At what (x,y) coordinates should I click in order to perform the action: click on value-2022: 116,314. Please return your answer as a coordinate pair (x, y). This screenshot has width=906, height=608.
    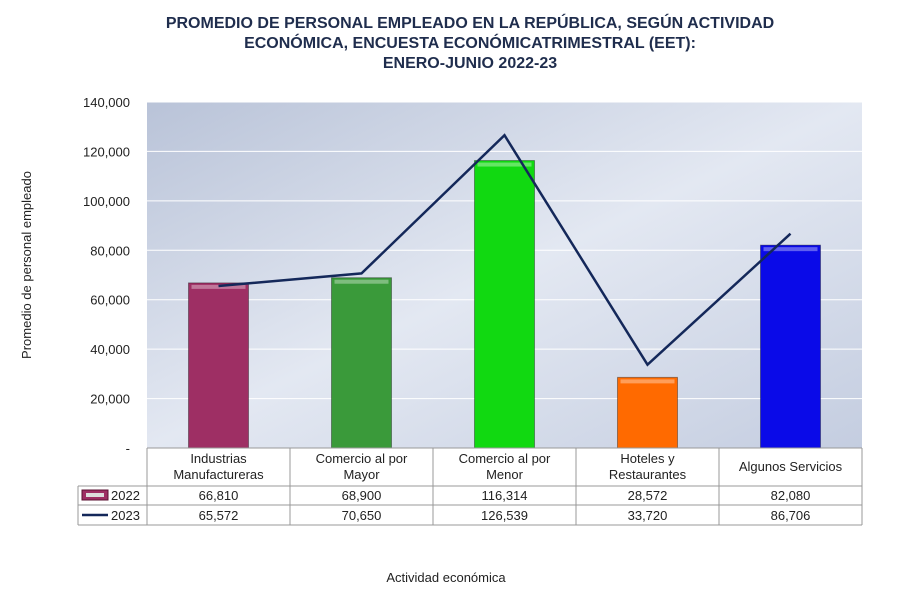
    Looking at the image, I should click on (504, 495).